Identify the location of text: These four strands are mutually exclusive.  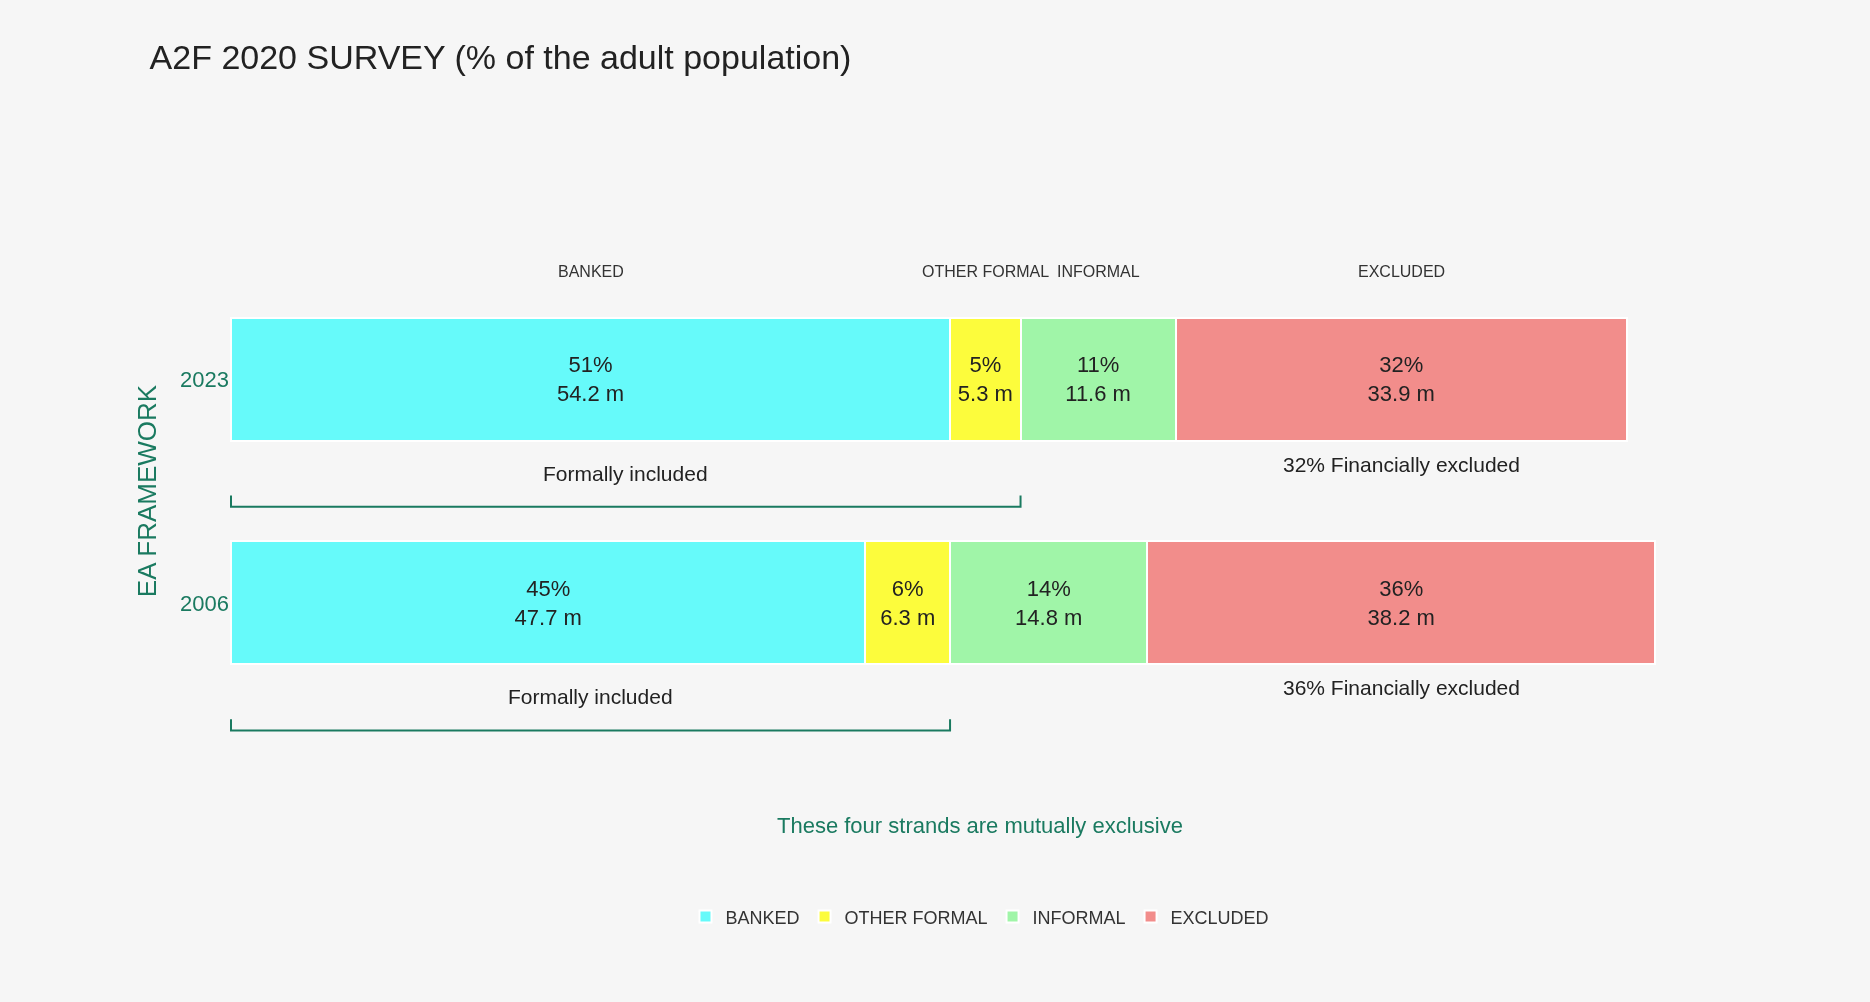
(980, 825).